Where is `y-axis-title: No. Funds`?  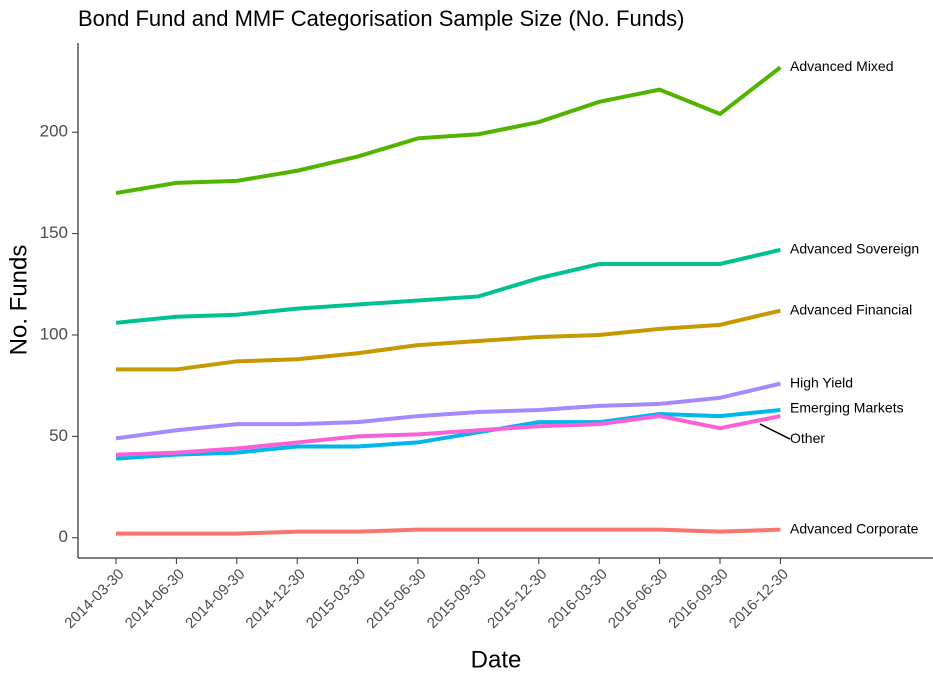
y-axis-title: No. Funds is located at coordinates (18, 300).